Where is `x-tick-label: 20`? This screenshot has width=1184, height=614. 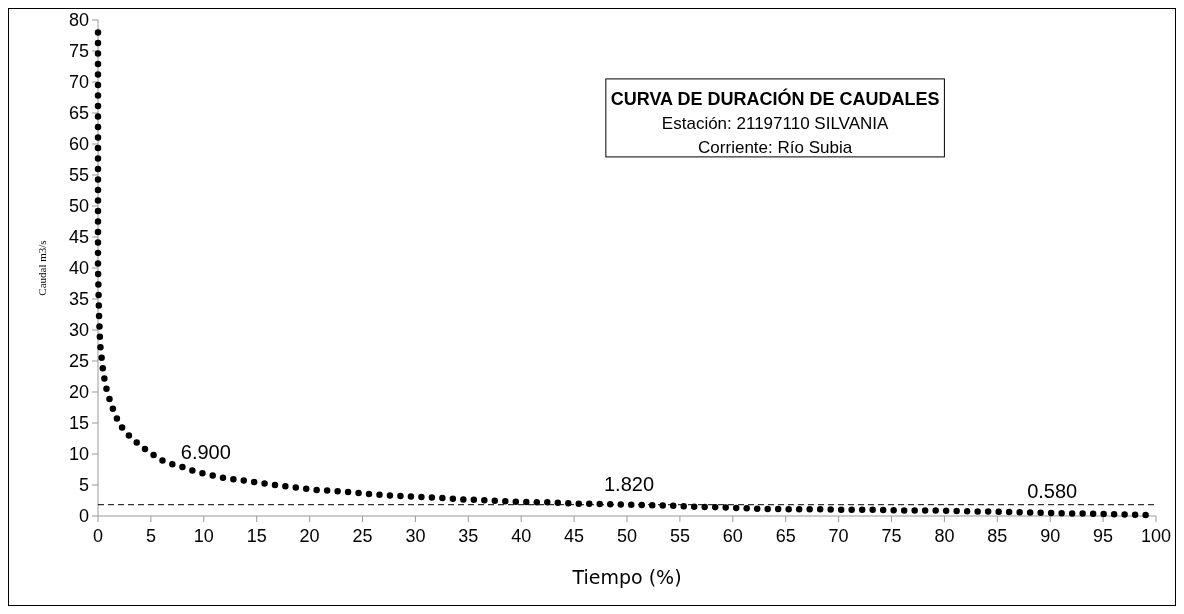
x-tick-label: 20 is located at coordinates (309, 536).